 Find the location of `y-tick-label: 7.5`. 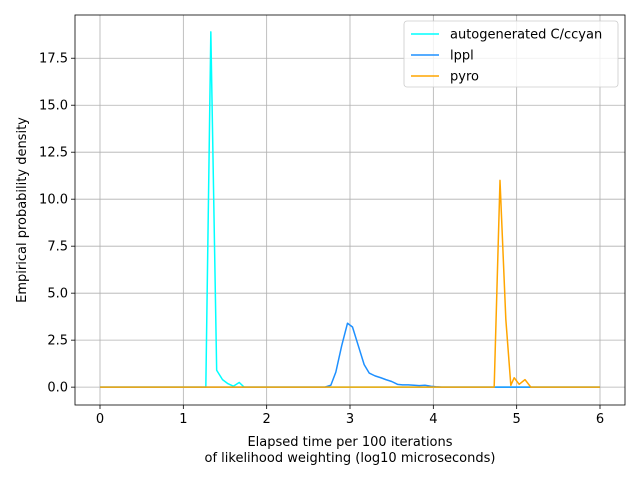

y-tick-label: 7.5 is located at coordinates (57, 247).